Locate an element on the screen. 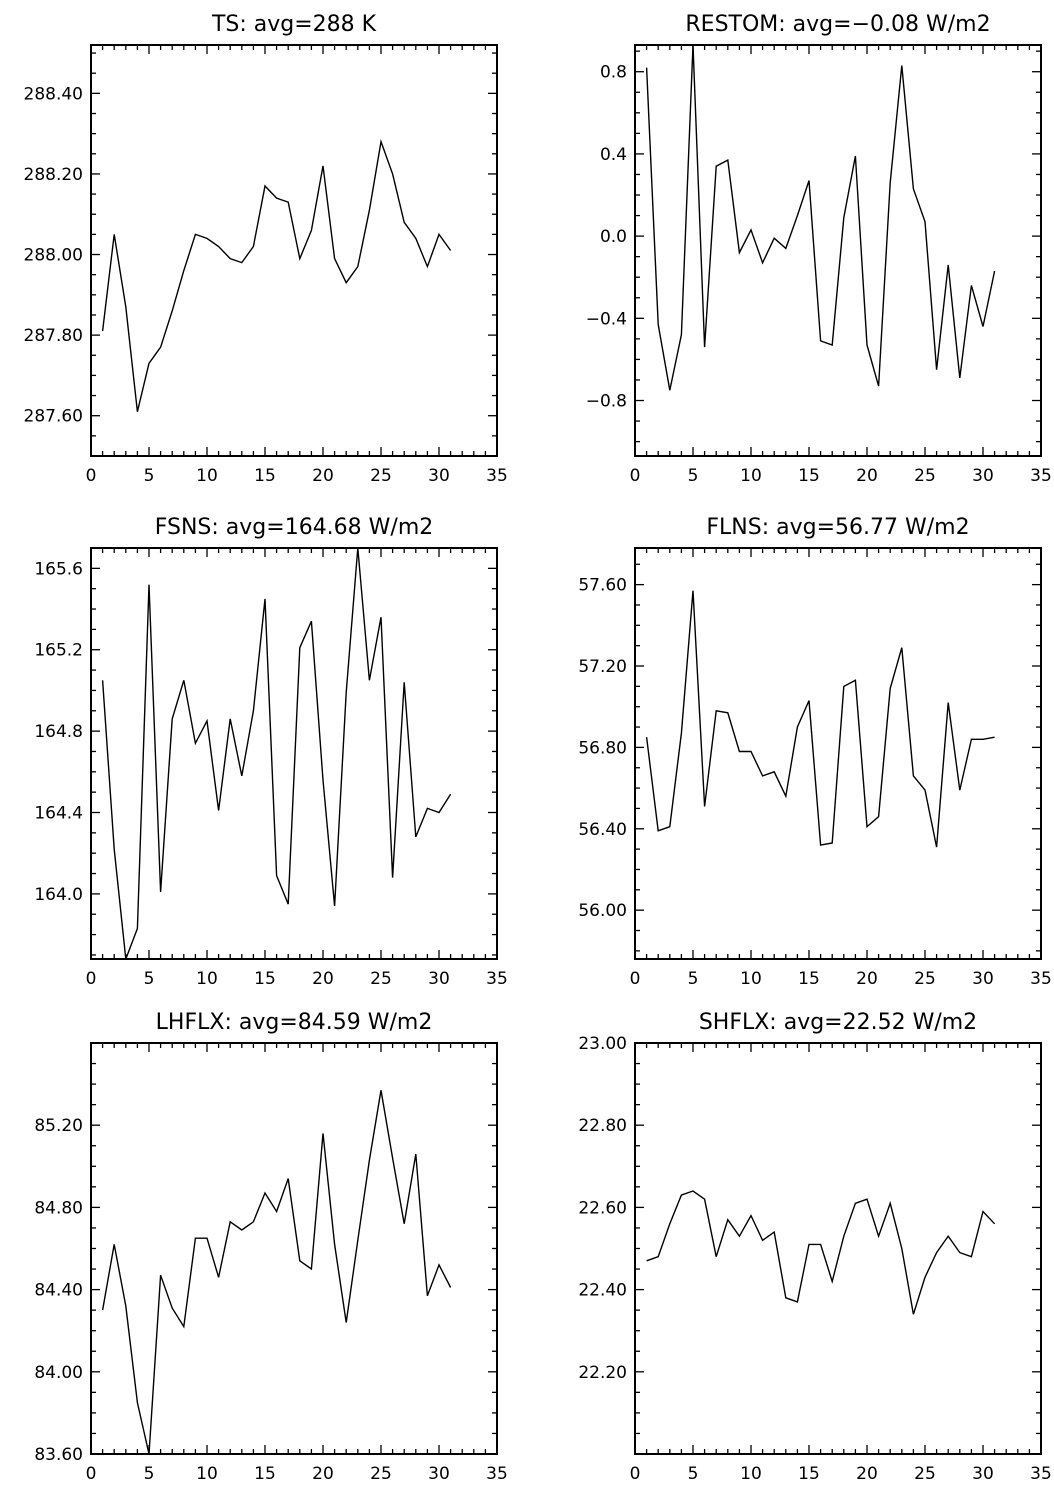  y-tick-label: 164.8 is located at coordinates (58, 732).